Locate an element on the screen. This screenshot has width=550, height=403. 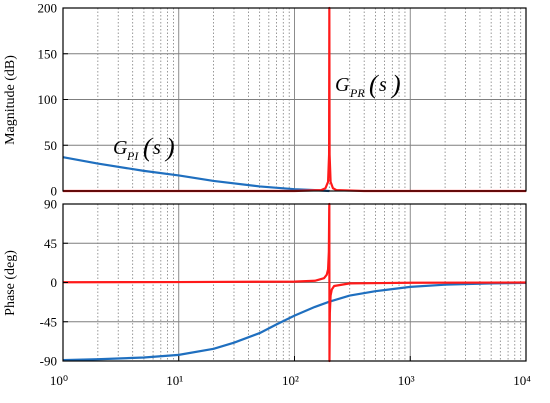
label-g-pr: G PR ( s ) is located at coordinates (368, 85).